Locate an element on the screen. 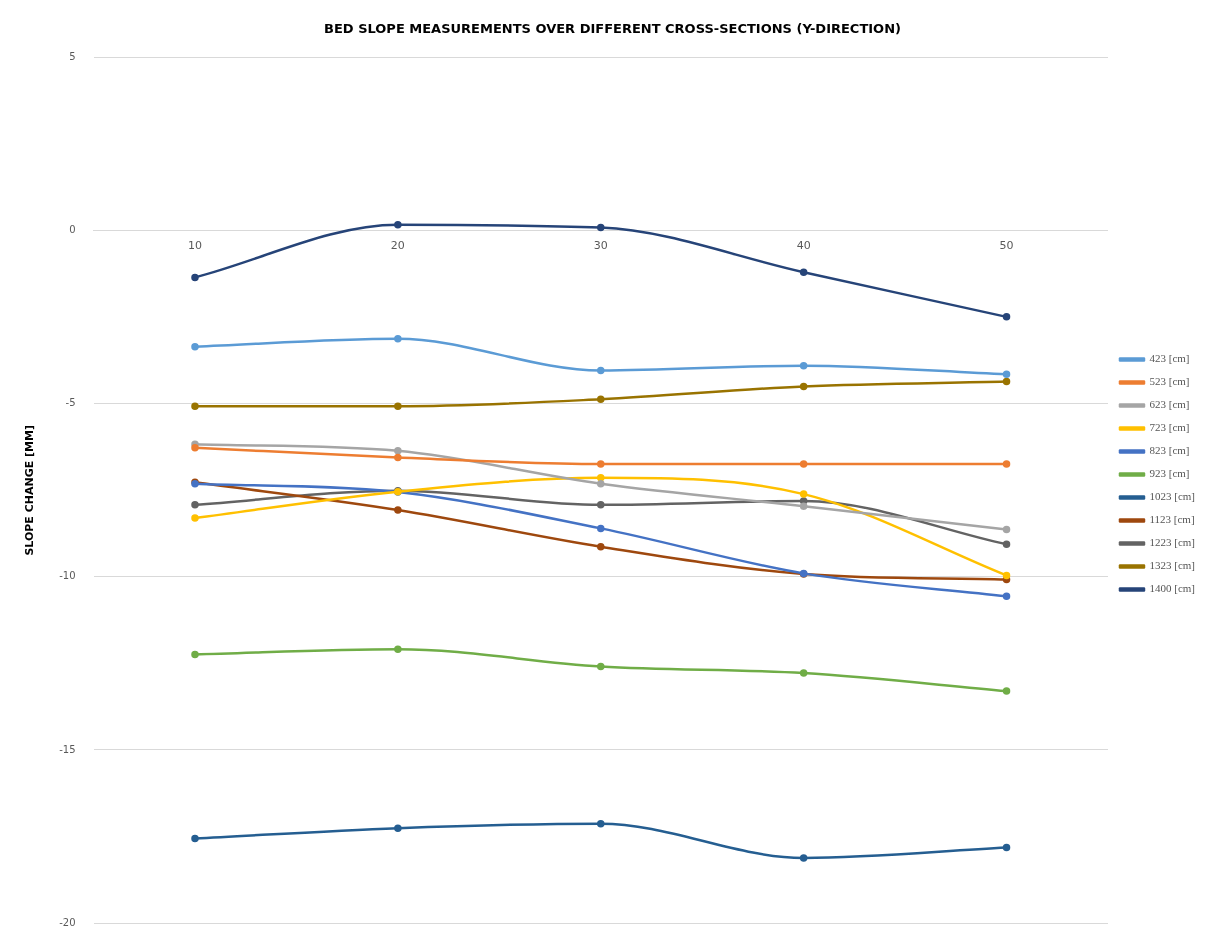 This screenshot has width=1215, height=947. legend-label: 623 [cm] is located at coordinates (1169, 404).